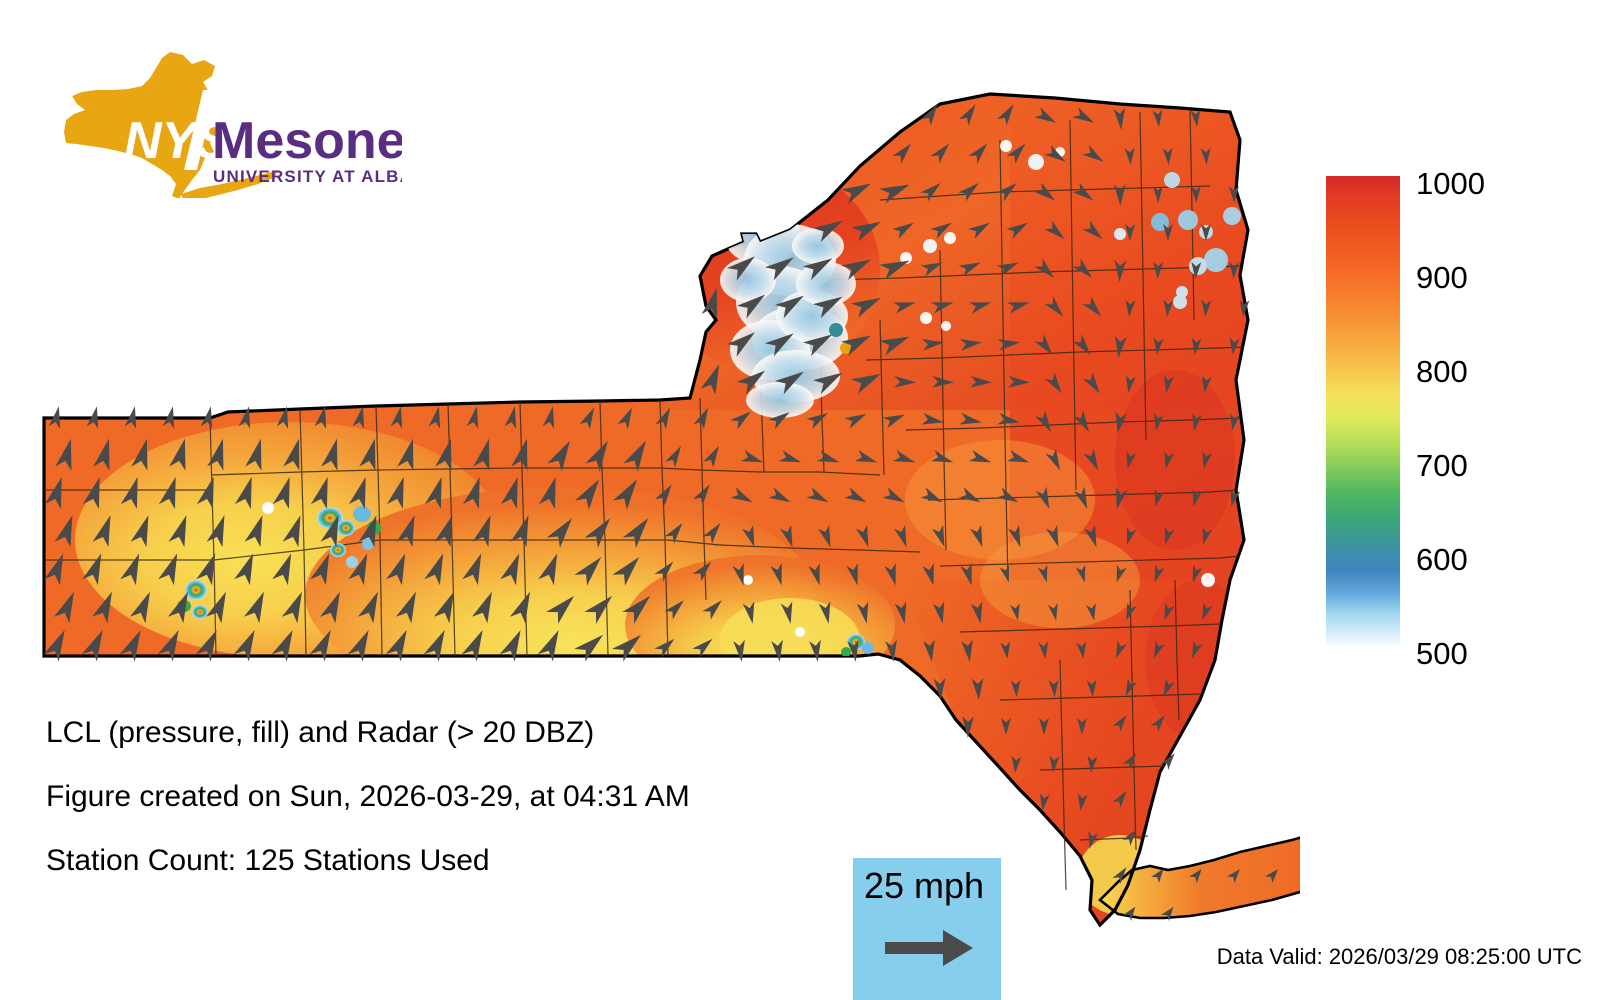 This screenshot has width=1600, height=1000. I want to click on logo-svg: NYS Mesonet UNIVERSITY AT ALBANY, so click(233, 125).